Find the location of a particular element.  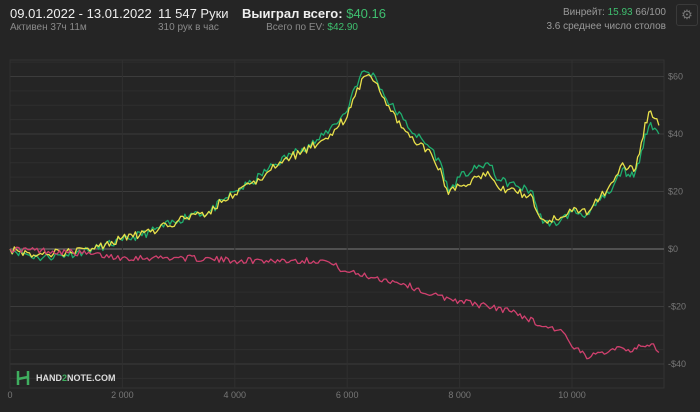

hands-per-hour: 310 рук в час is located at coordinates (188, 27).